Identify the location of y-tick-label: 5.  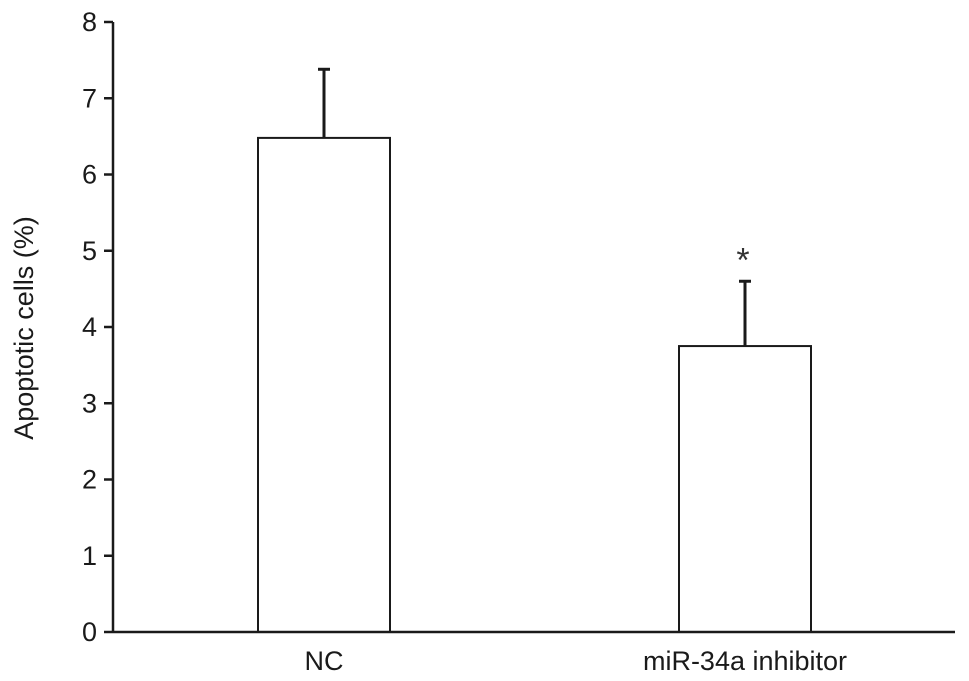
(89, 251).